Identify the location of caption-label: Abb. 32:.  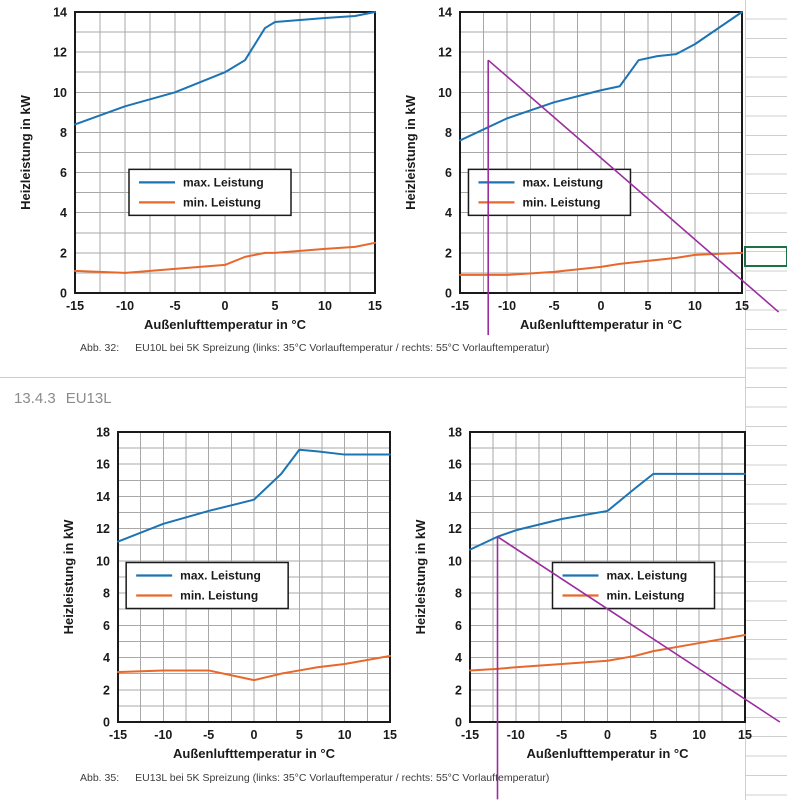
(100, 348).